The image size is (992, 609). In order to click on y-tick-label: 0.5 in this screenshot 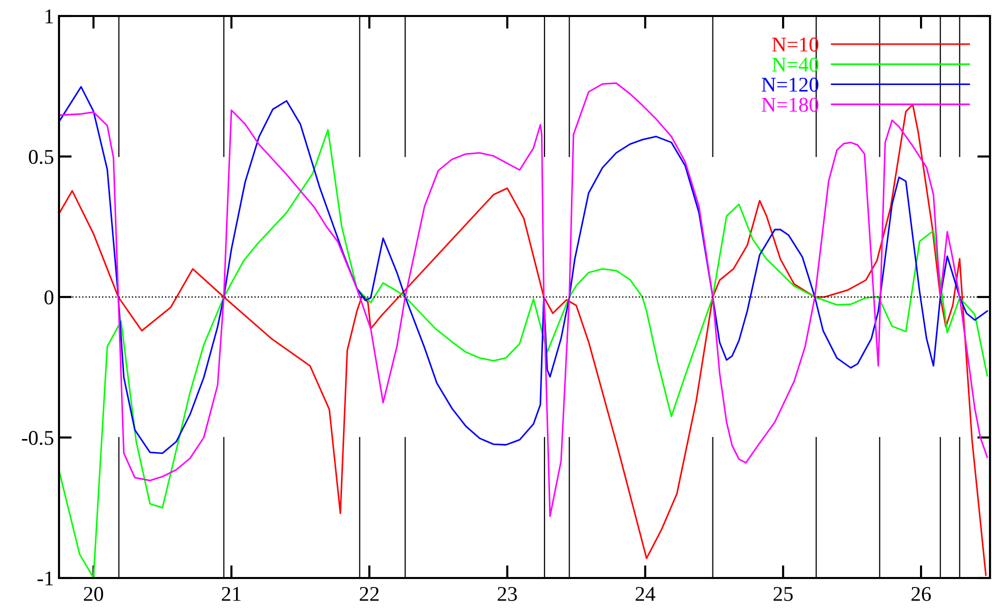, I will do `click(41, 157)`.